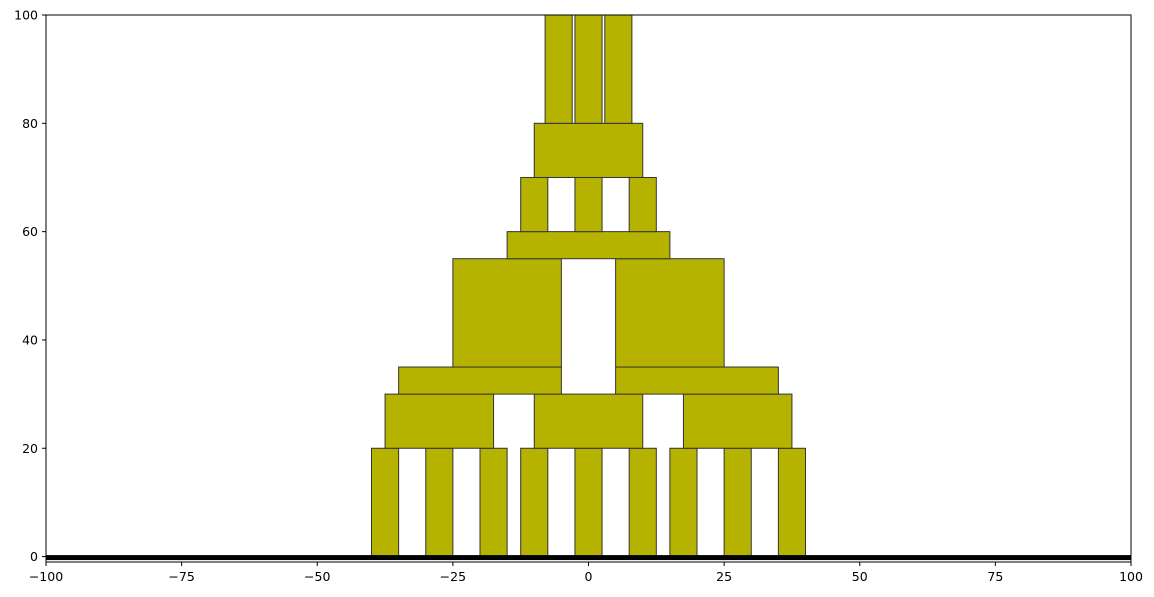 This screenshot has height=597, width=1154. Describe the element at coordinates (860, 576) in the screenshot. I see `x-tick-label: 50` at that location.